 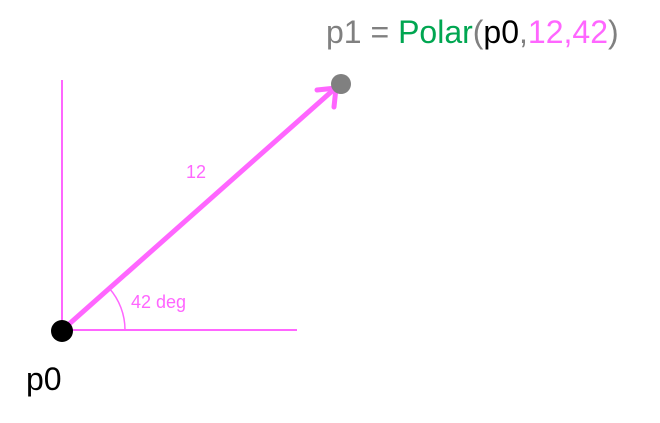 What do you see at coordinates (501, 32) in the screenshot?
I see `formula-arg-point: p0` at bounding box center [501, 32].